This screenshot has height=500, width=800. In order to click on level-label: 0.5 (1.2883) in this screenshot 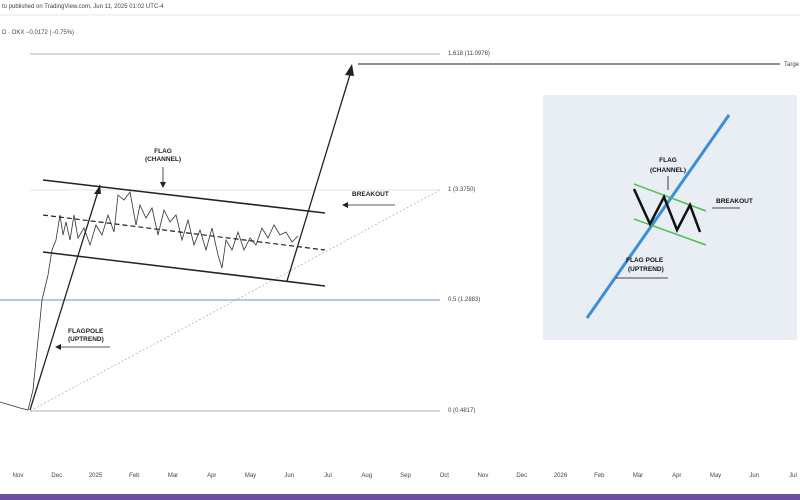, I will do `click(464, 300)`.